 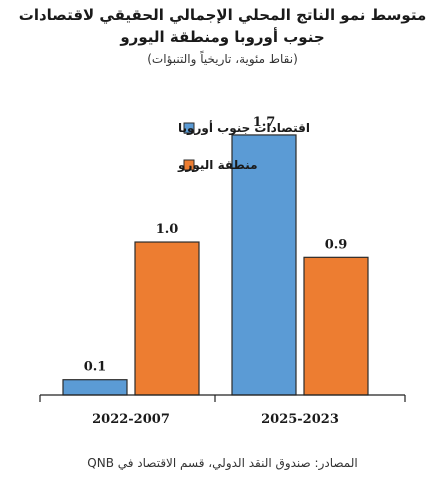 I want to click on value-label-2-1: 1.0, so click(x=167, y=229).